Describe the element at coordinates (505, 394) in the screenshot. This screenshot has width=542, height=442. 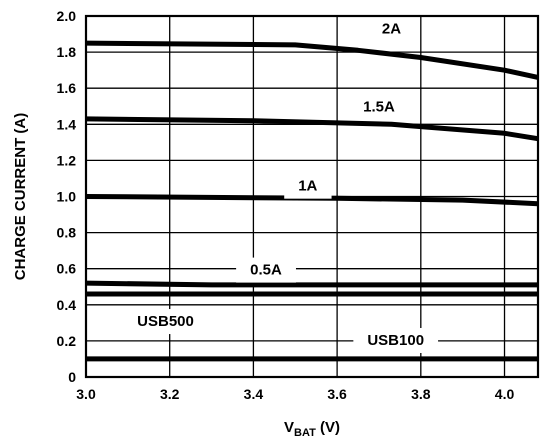
I see `x-tick-label: 4.0` at that location.